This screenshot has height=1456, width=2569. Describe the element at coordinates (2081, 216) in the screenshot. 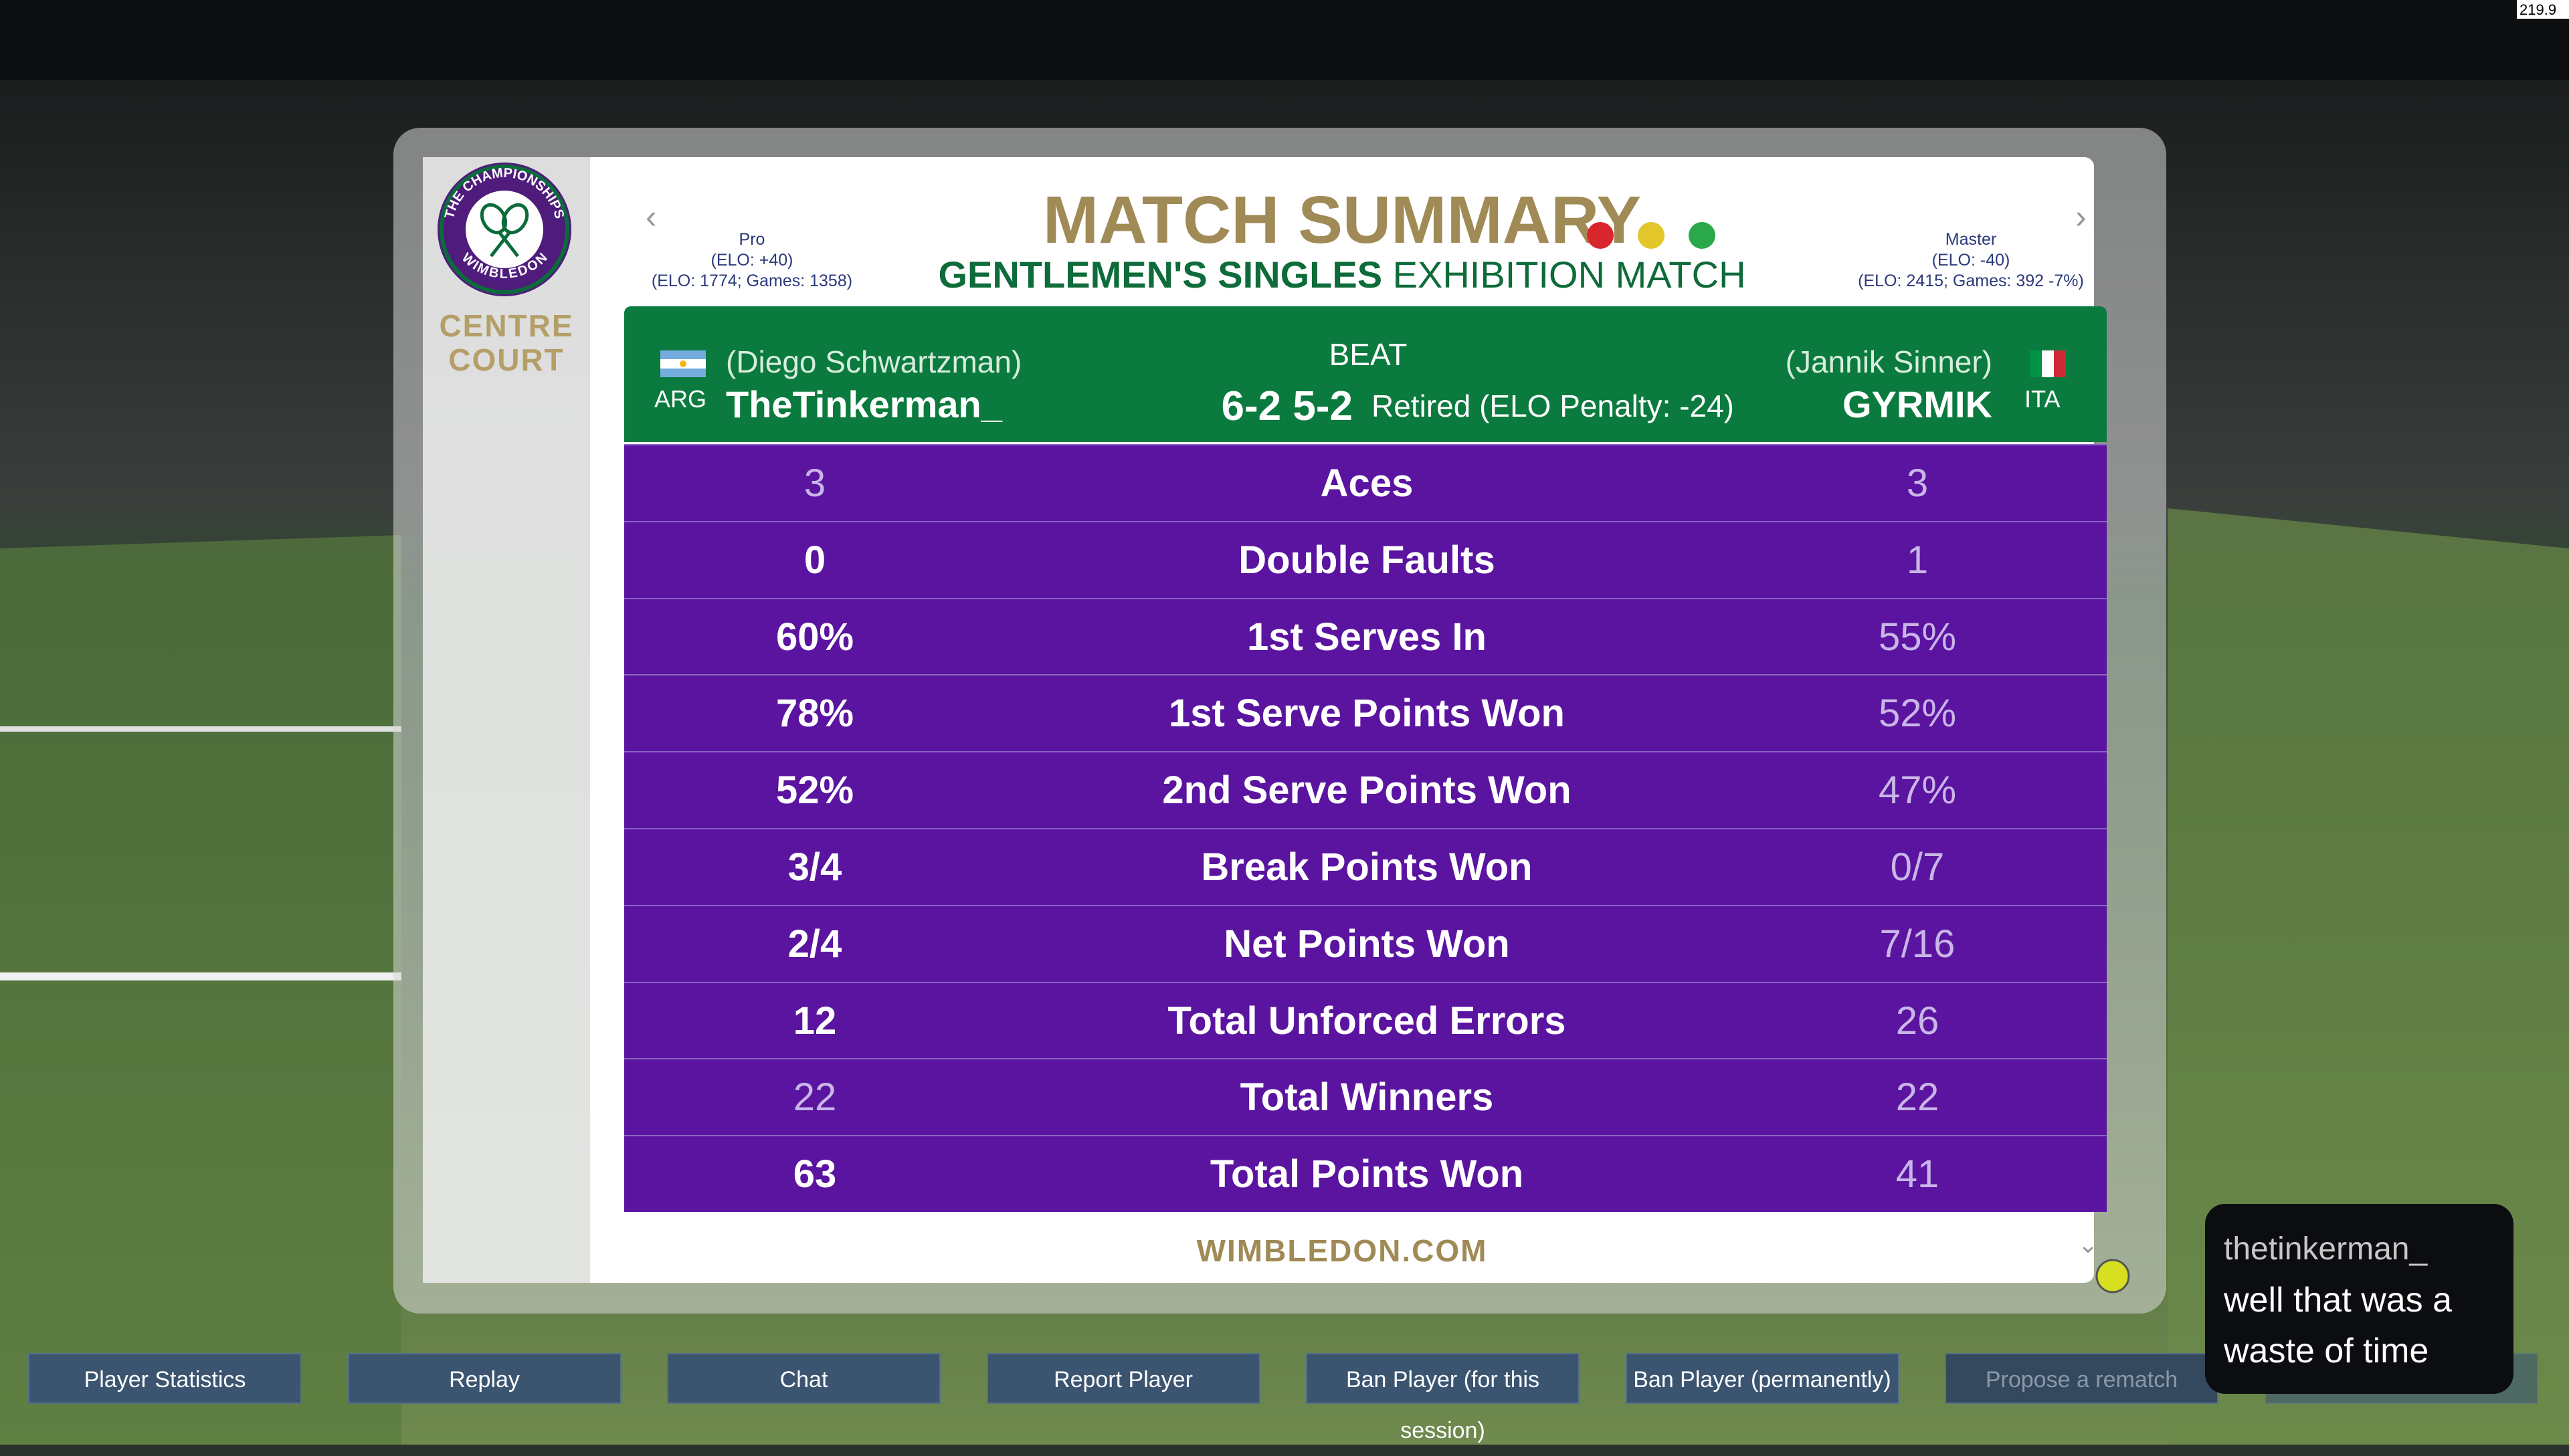

I see `next-arrow: ›` at that location.